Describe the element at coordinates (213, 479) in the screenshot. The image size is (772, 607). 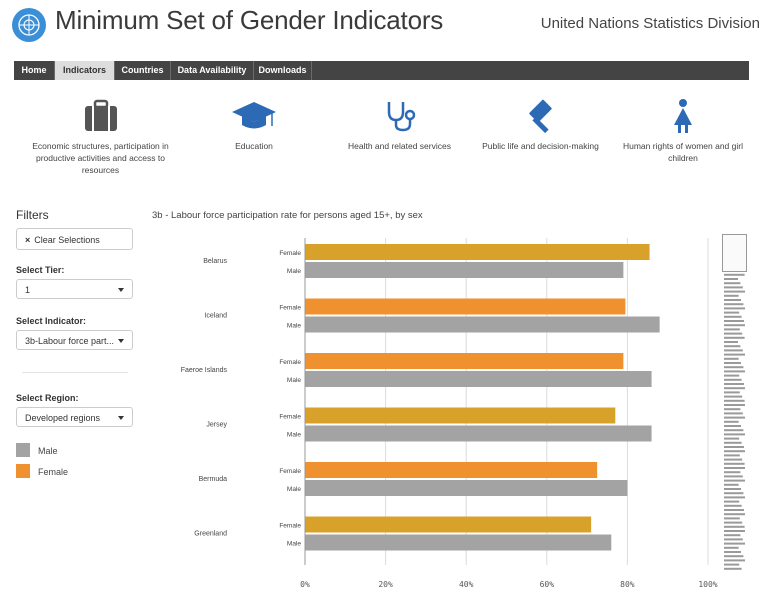
I see `category-label: Bermuda` at that location.